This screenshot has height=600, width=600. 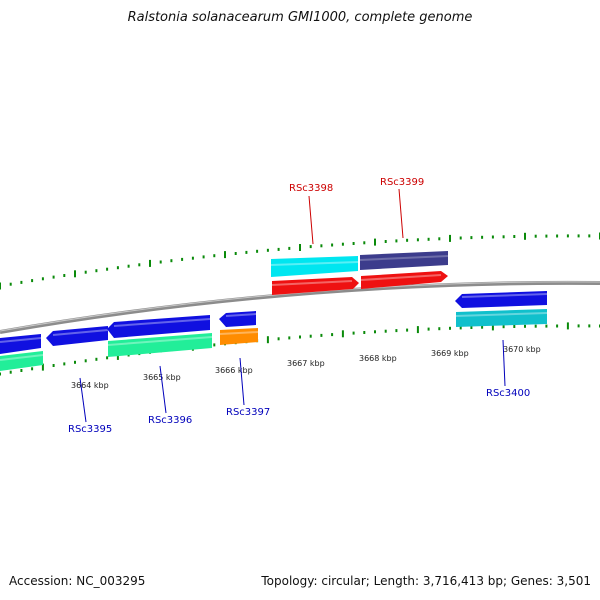 I want to click on scale-label-3667: 3667 kbp, so click(x=306, y=363).